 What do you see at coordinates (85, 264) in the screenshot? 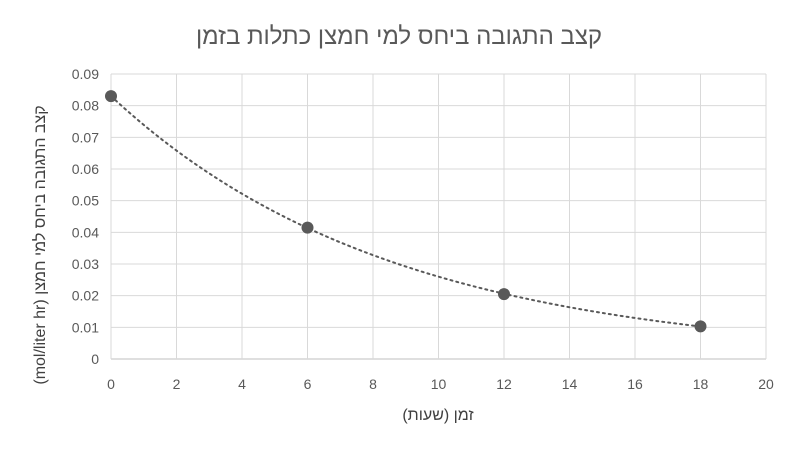
I see `y-tick-label: 0.03` at bounding box center [85, 264].